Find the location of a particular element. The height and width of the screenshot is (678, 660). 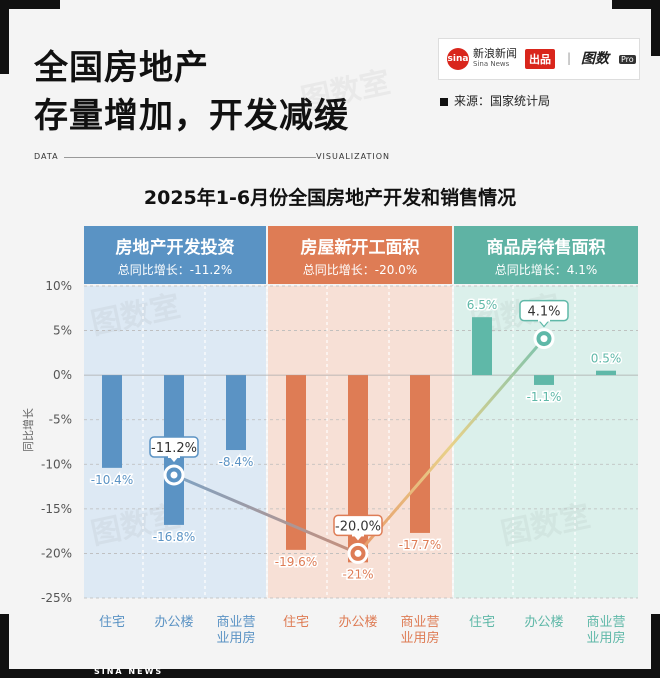

brand-sub: Sina News is located at coordinates (491, 64).